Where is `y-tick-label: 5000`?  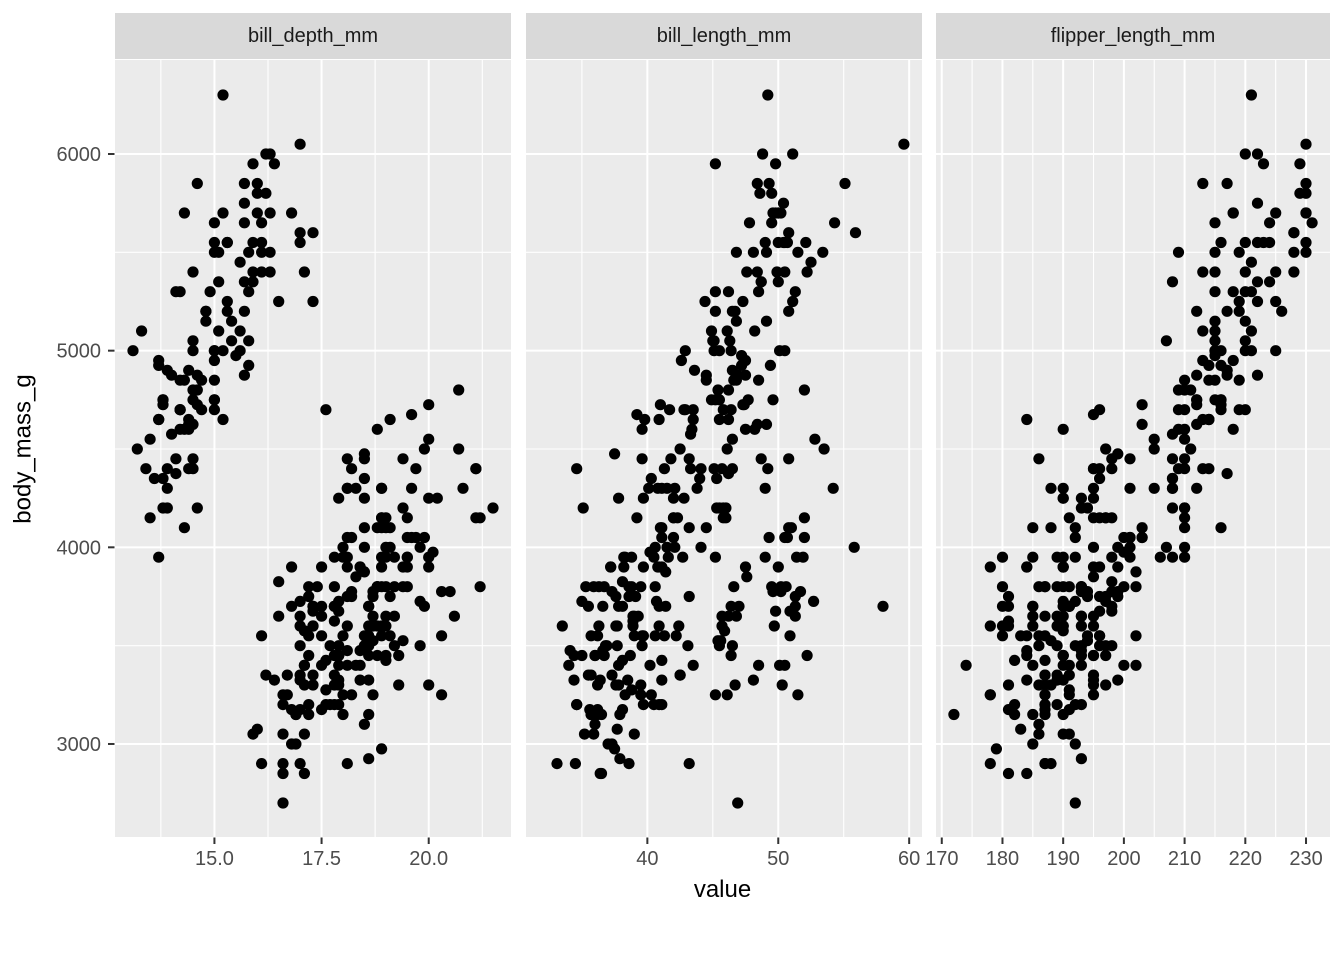
y-tick-label: 5000 is located at coordinates (79, 352).